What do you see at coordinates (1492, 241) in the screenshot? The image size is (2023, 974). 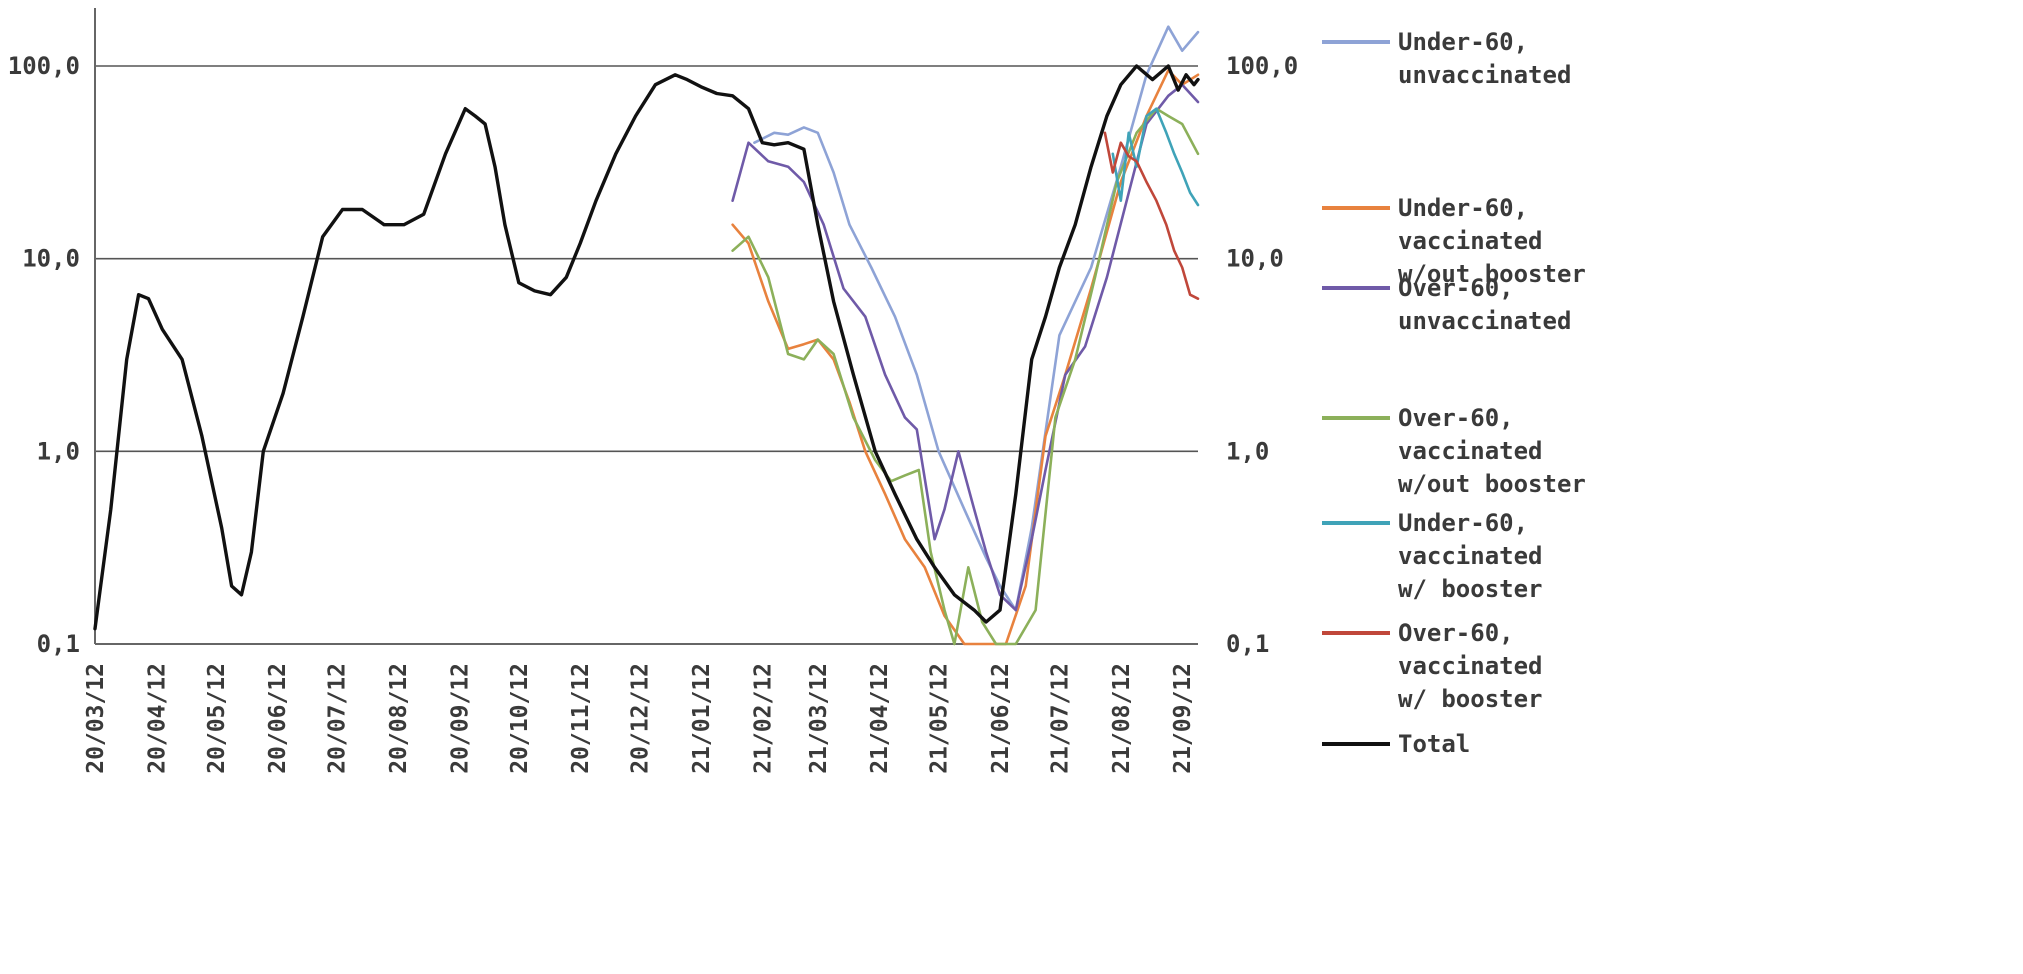 I see `legend-label: Under-60, vaccinated w/out booster` at bounding box center [1492, 241].